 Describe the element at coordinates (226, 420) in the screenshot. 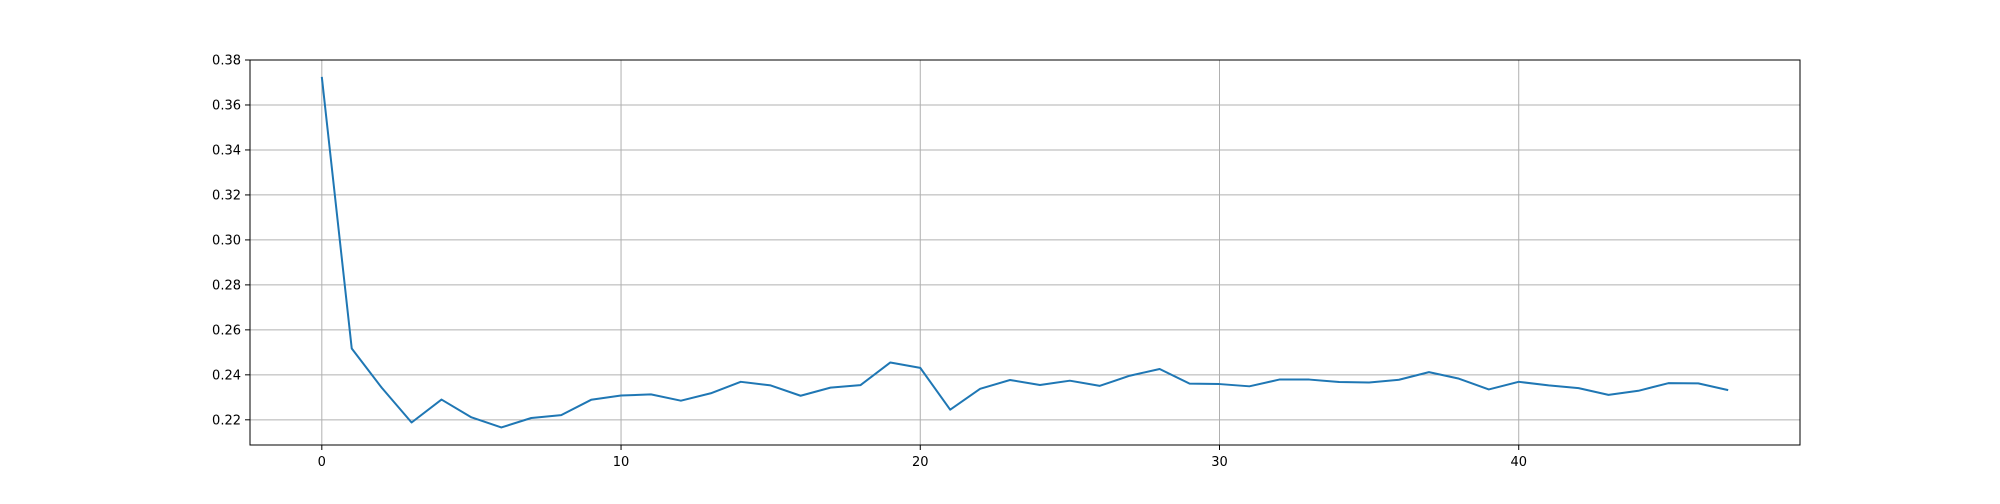

I see `y-tick-label: 0.22` at that location.